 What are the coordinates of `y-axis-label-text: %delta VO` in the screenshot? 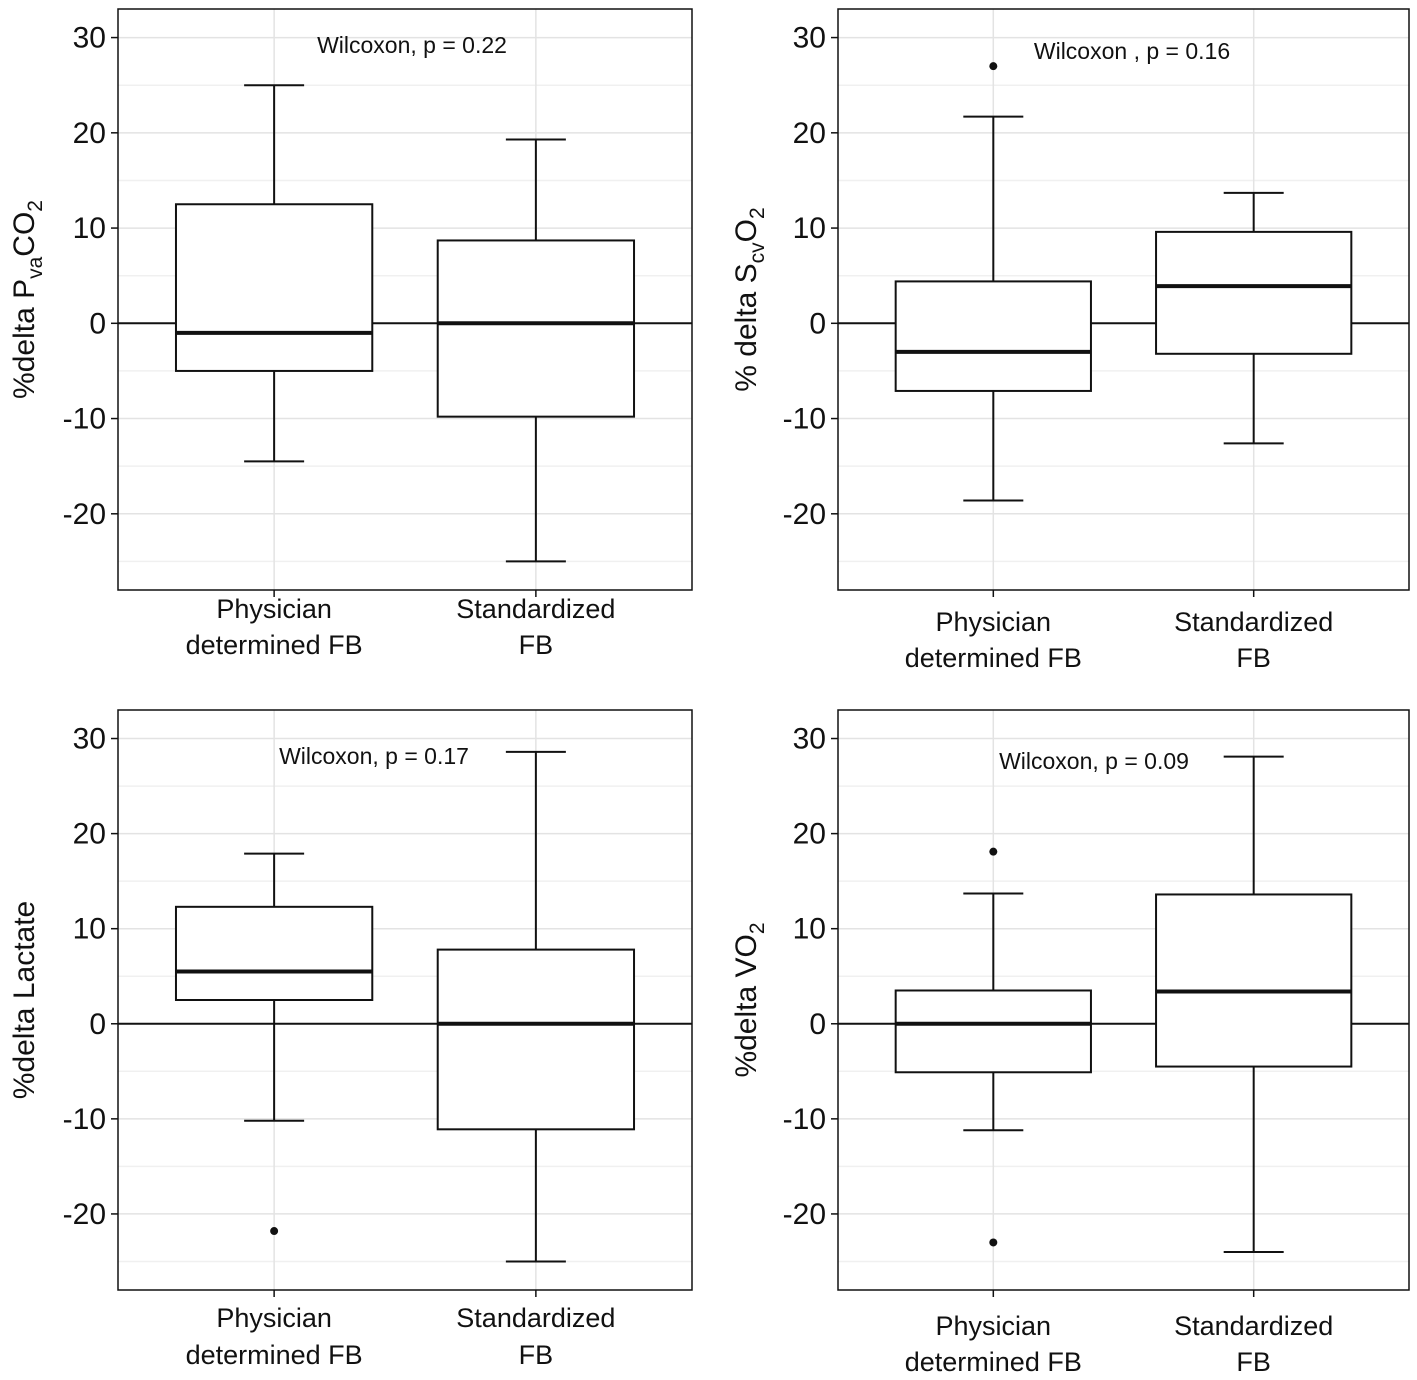 It's located at (746, 1005).